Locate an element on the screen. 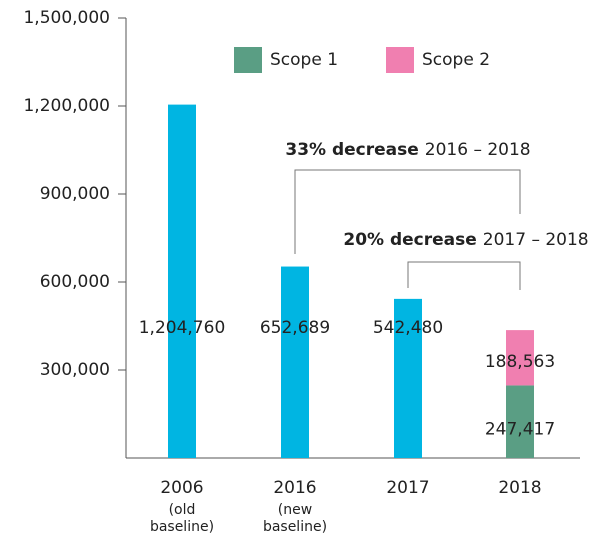 The height and width of the screenshot is (535, 595). annotation-bold: 20% decrease is located at coordinates (409, 240).